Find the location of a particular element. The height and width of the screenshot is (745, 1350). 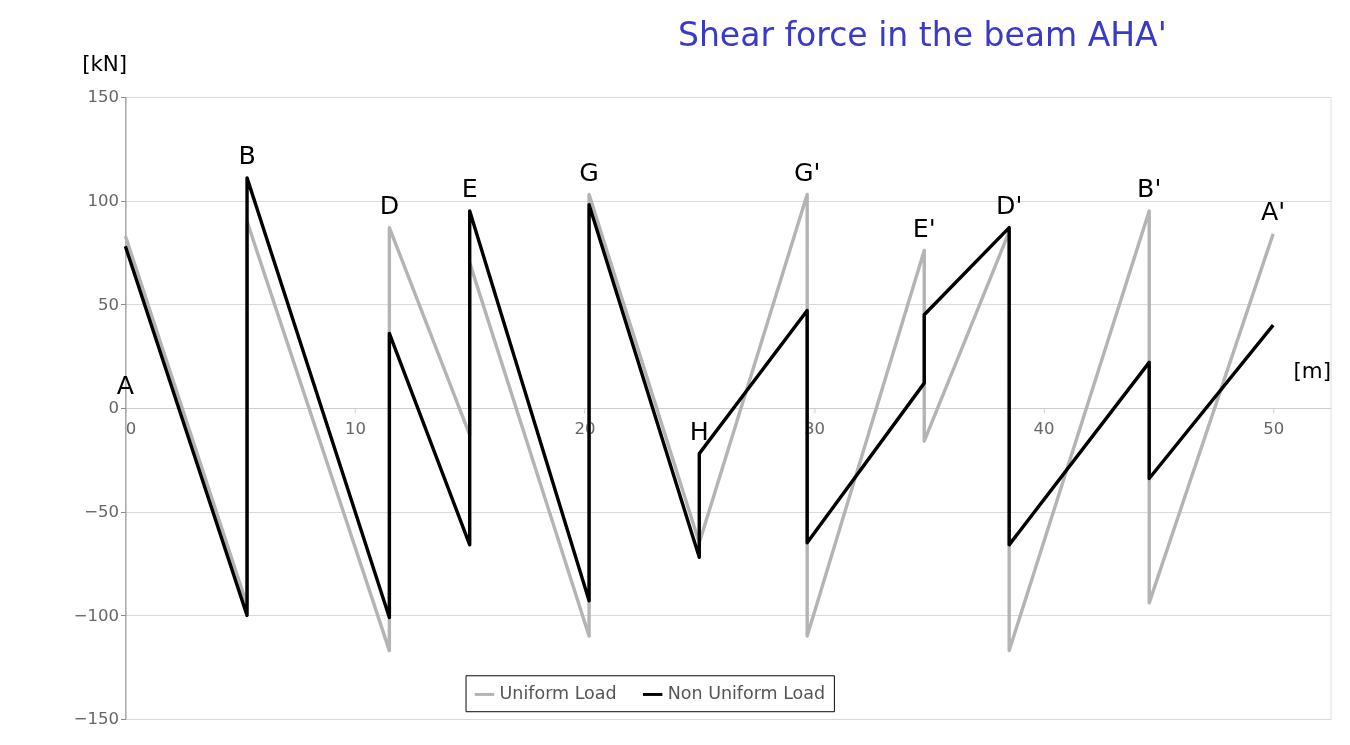

legend-label: Non Uniform Load is located at coordinates (746, 693).